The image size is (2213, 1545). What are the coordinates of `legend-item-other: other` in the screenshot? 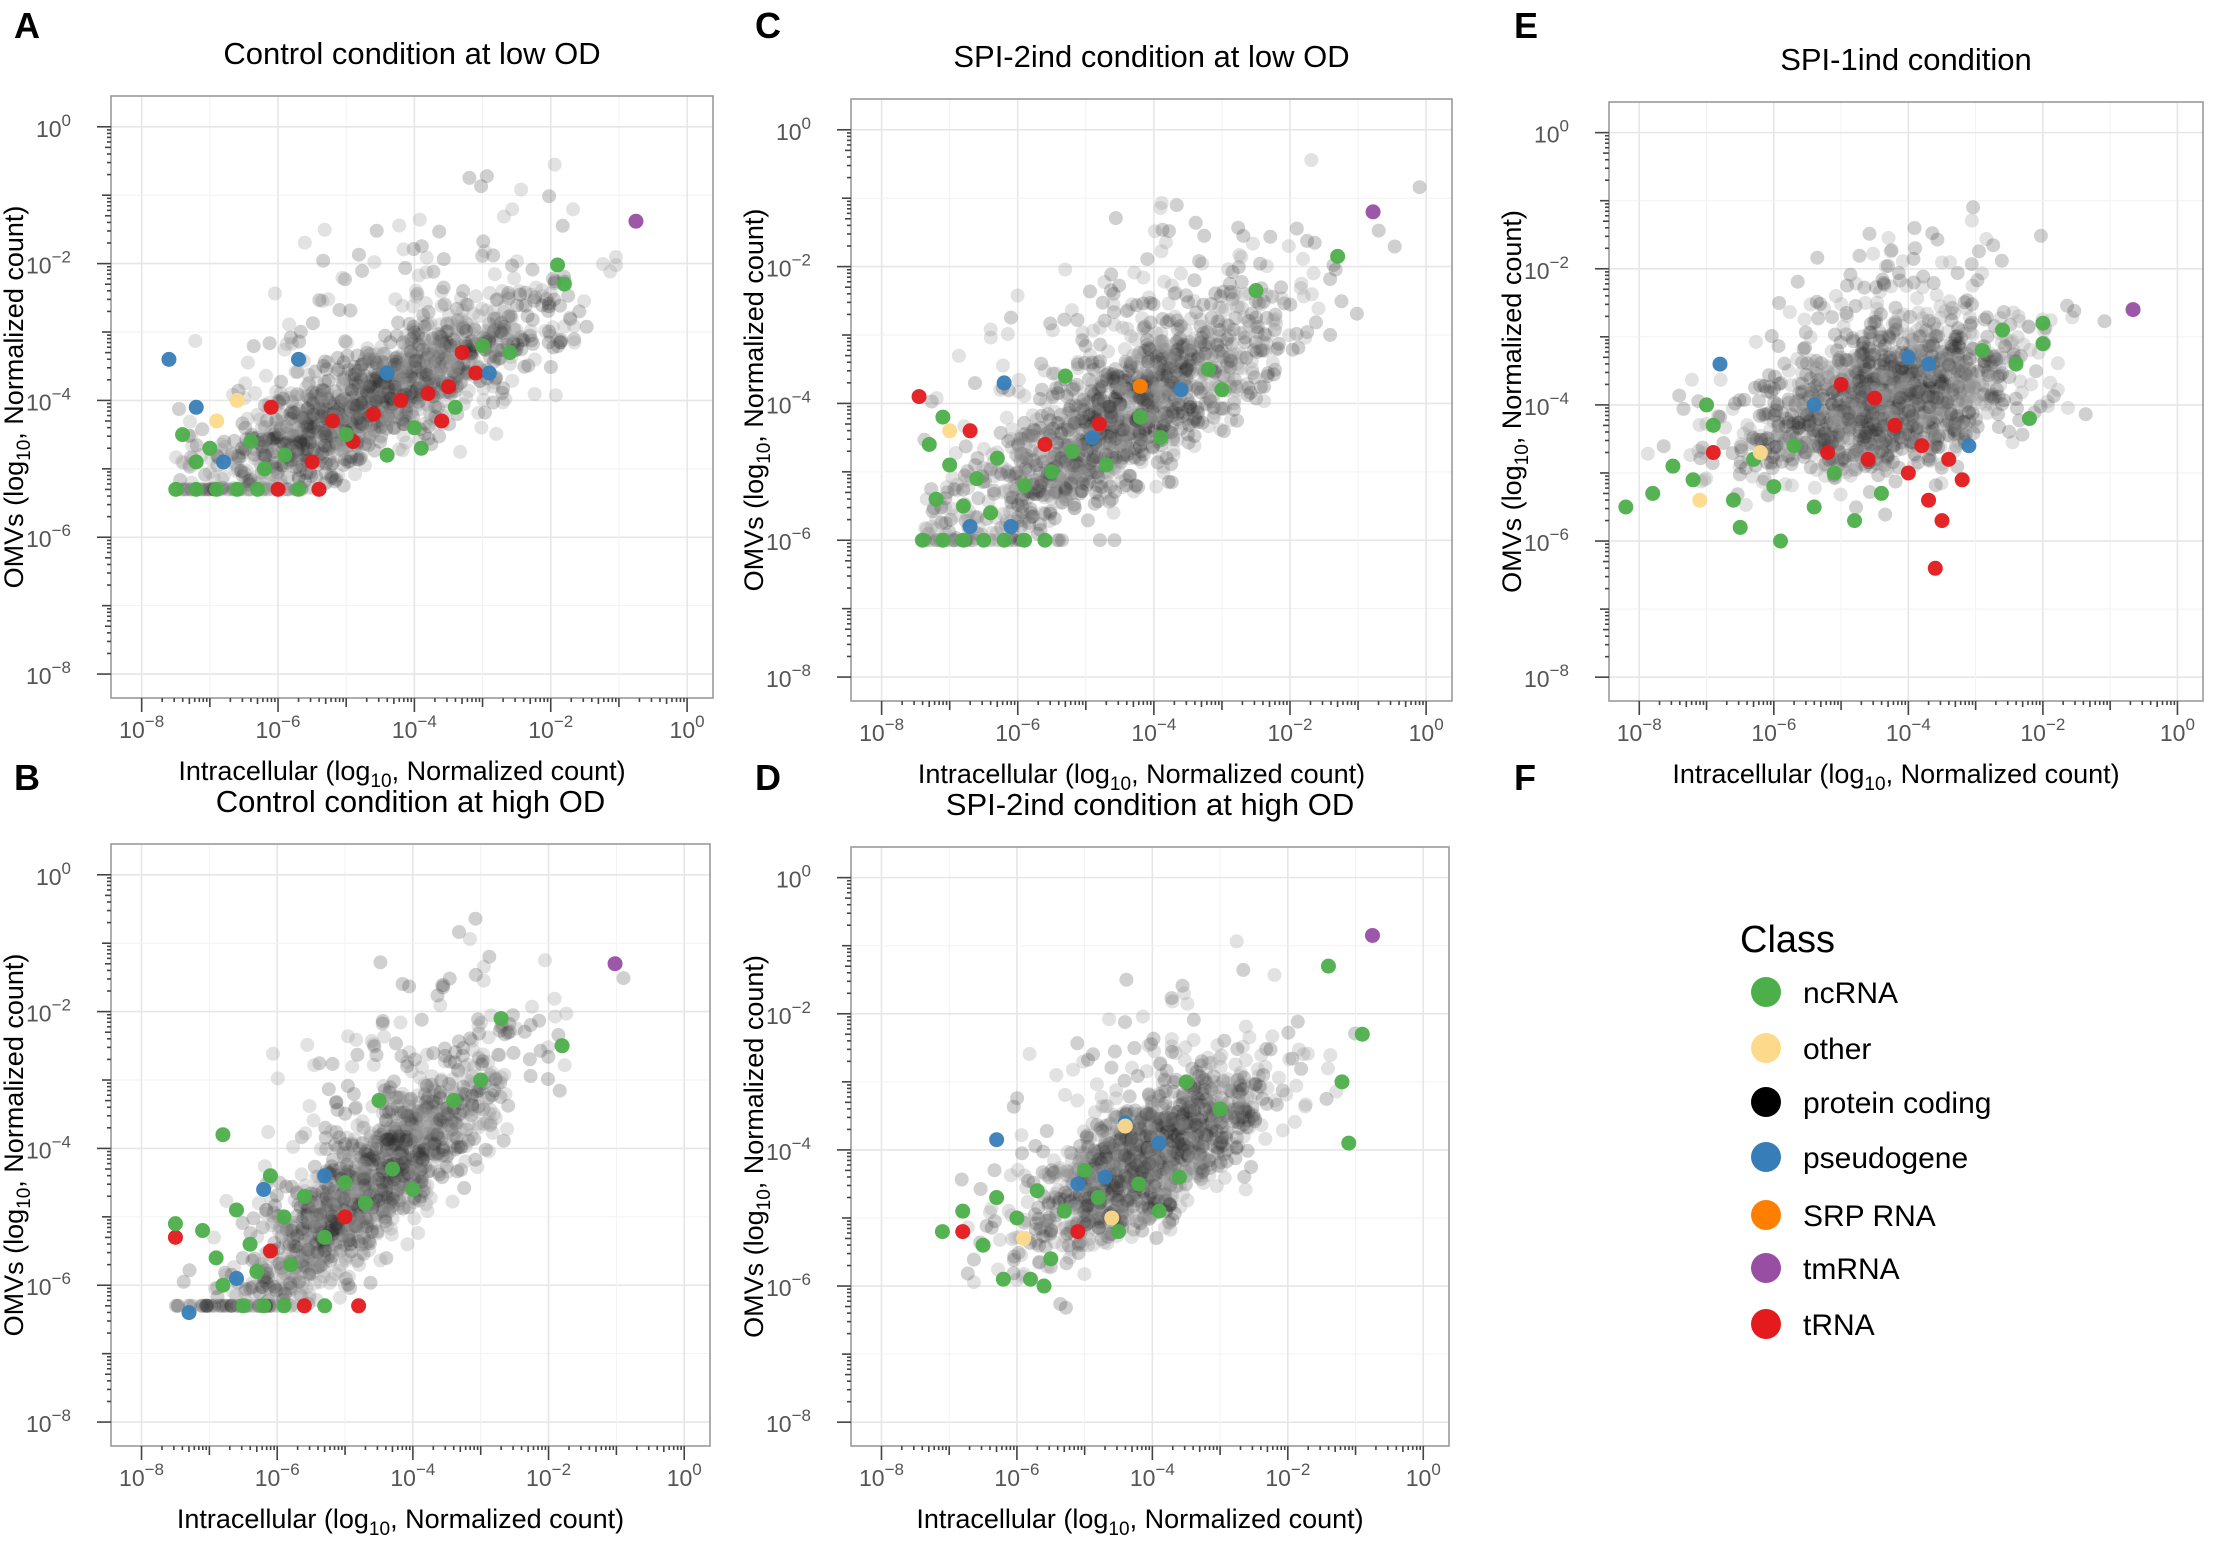 It's located at (1811, 1049).